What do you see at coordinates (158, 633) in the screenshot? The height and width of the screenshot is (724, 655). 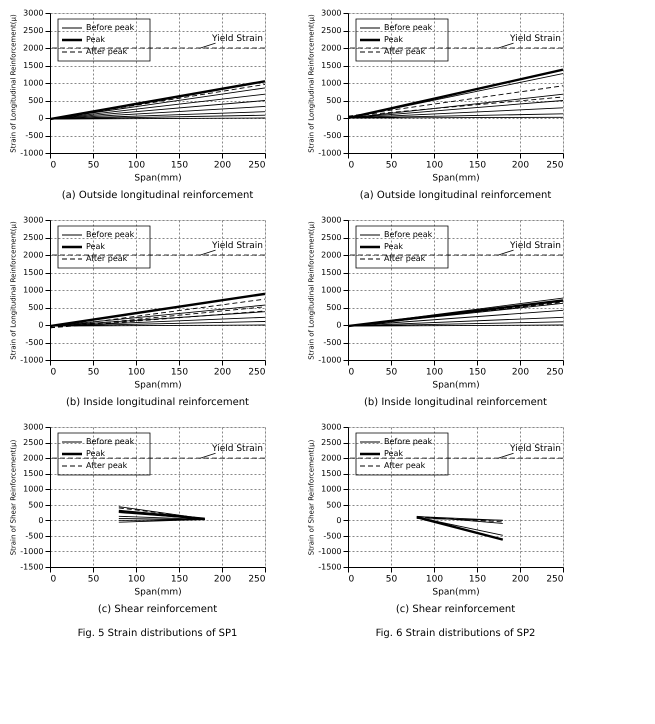 I see `caption: Fig. 5 Strain distributions of SP1` at bounding box center [158, 633].